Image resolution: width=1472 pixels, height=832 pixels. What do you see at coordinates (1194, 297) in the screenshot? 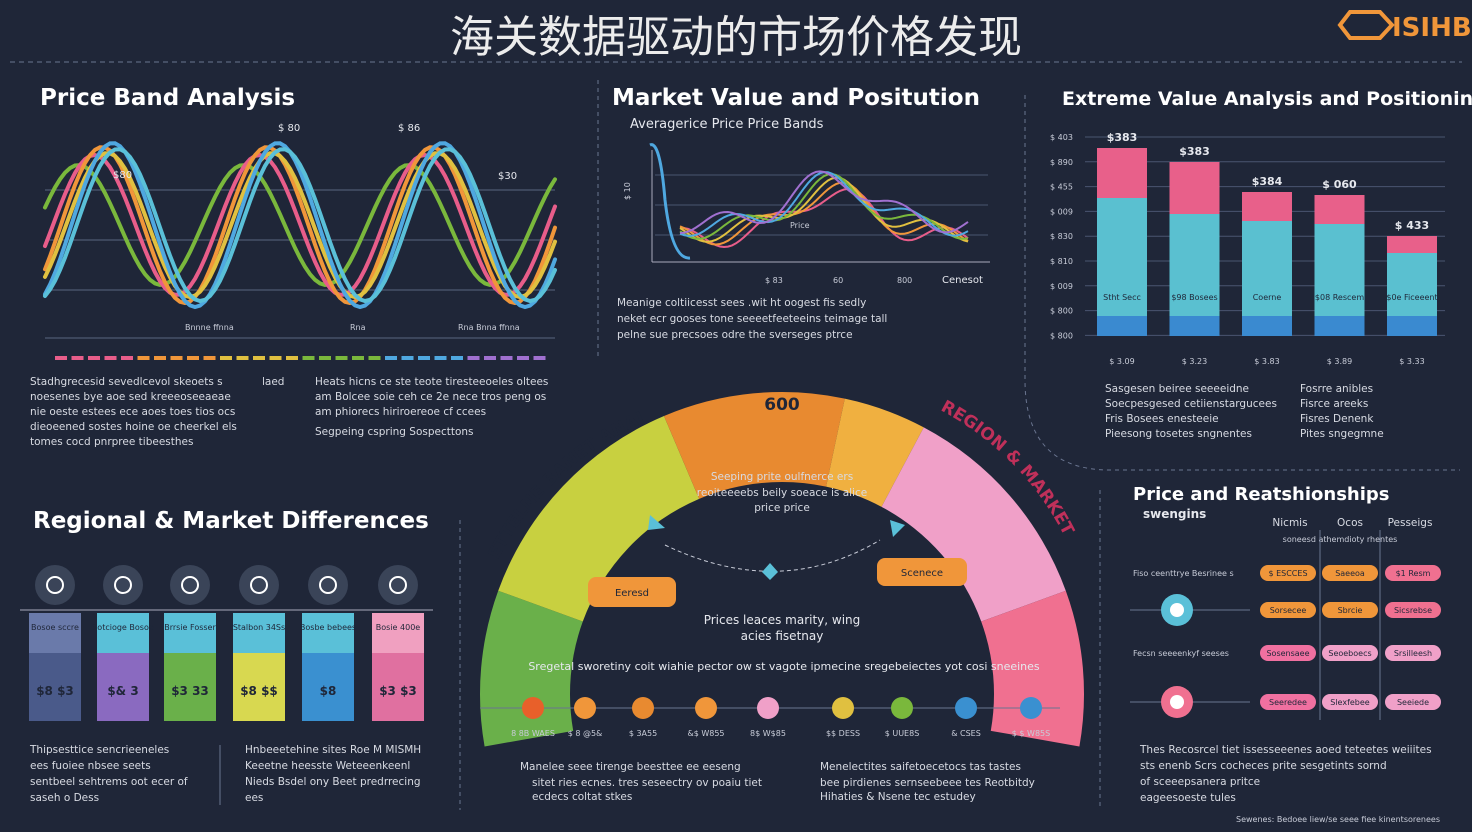
I see `bar-inner: $98 Bosees` at bounding box center [1194, 297].